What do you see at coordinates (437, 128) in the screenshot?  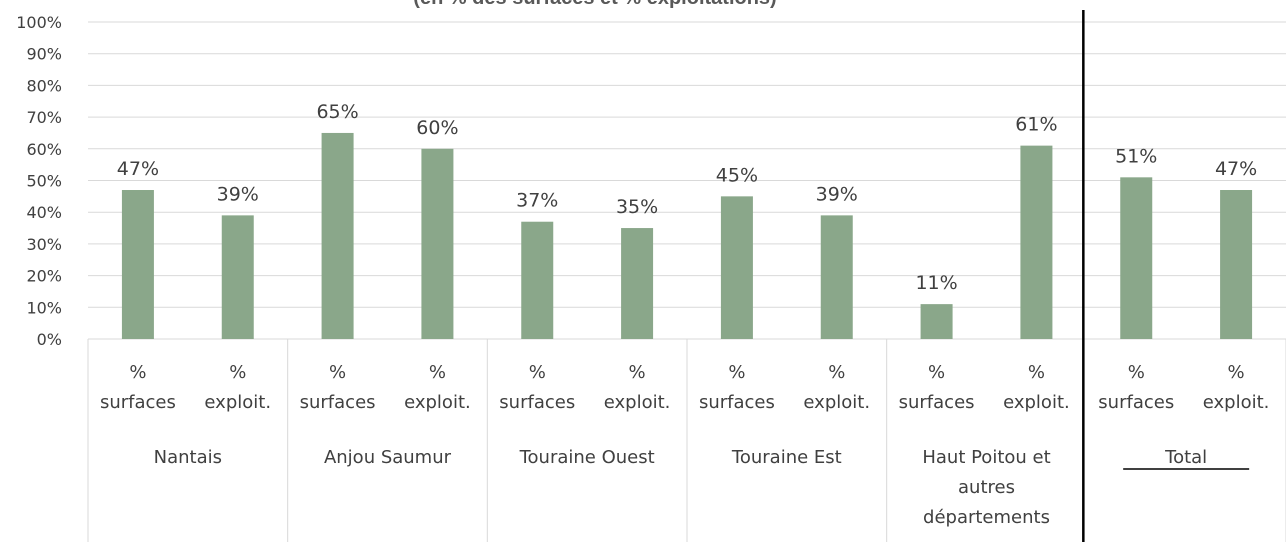 I see `data-label: 60%` at bounding box center [437, 128].